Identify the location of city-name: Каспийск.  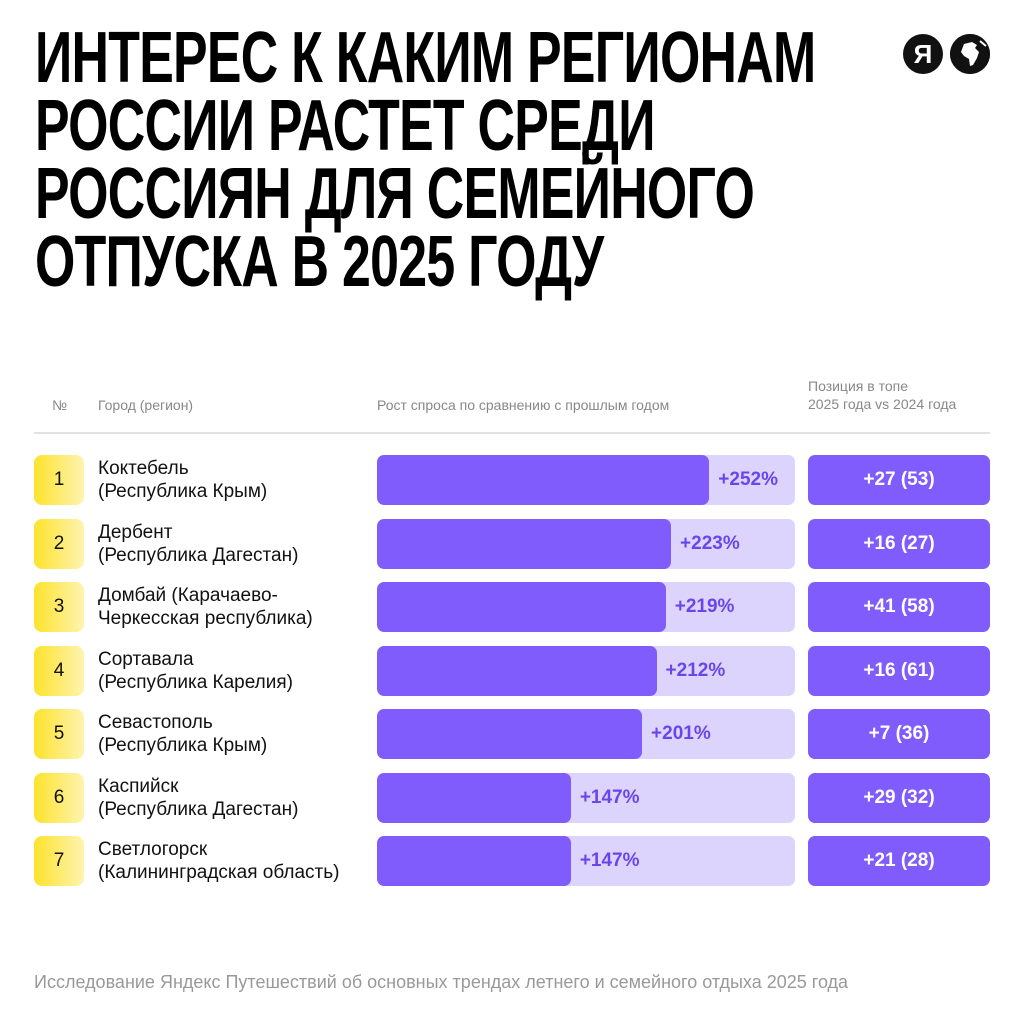
(138, 786).